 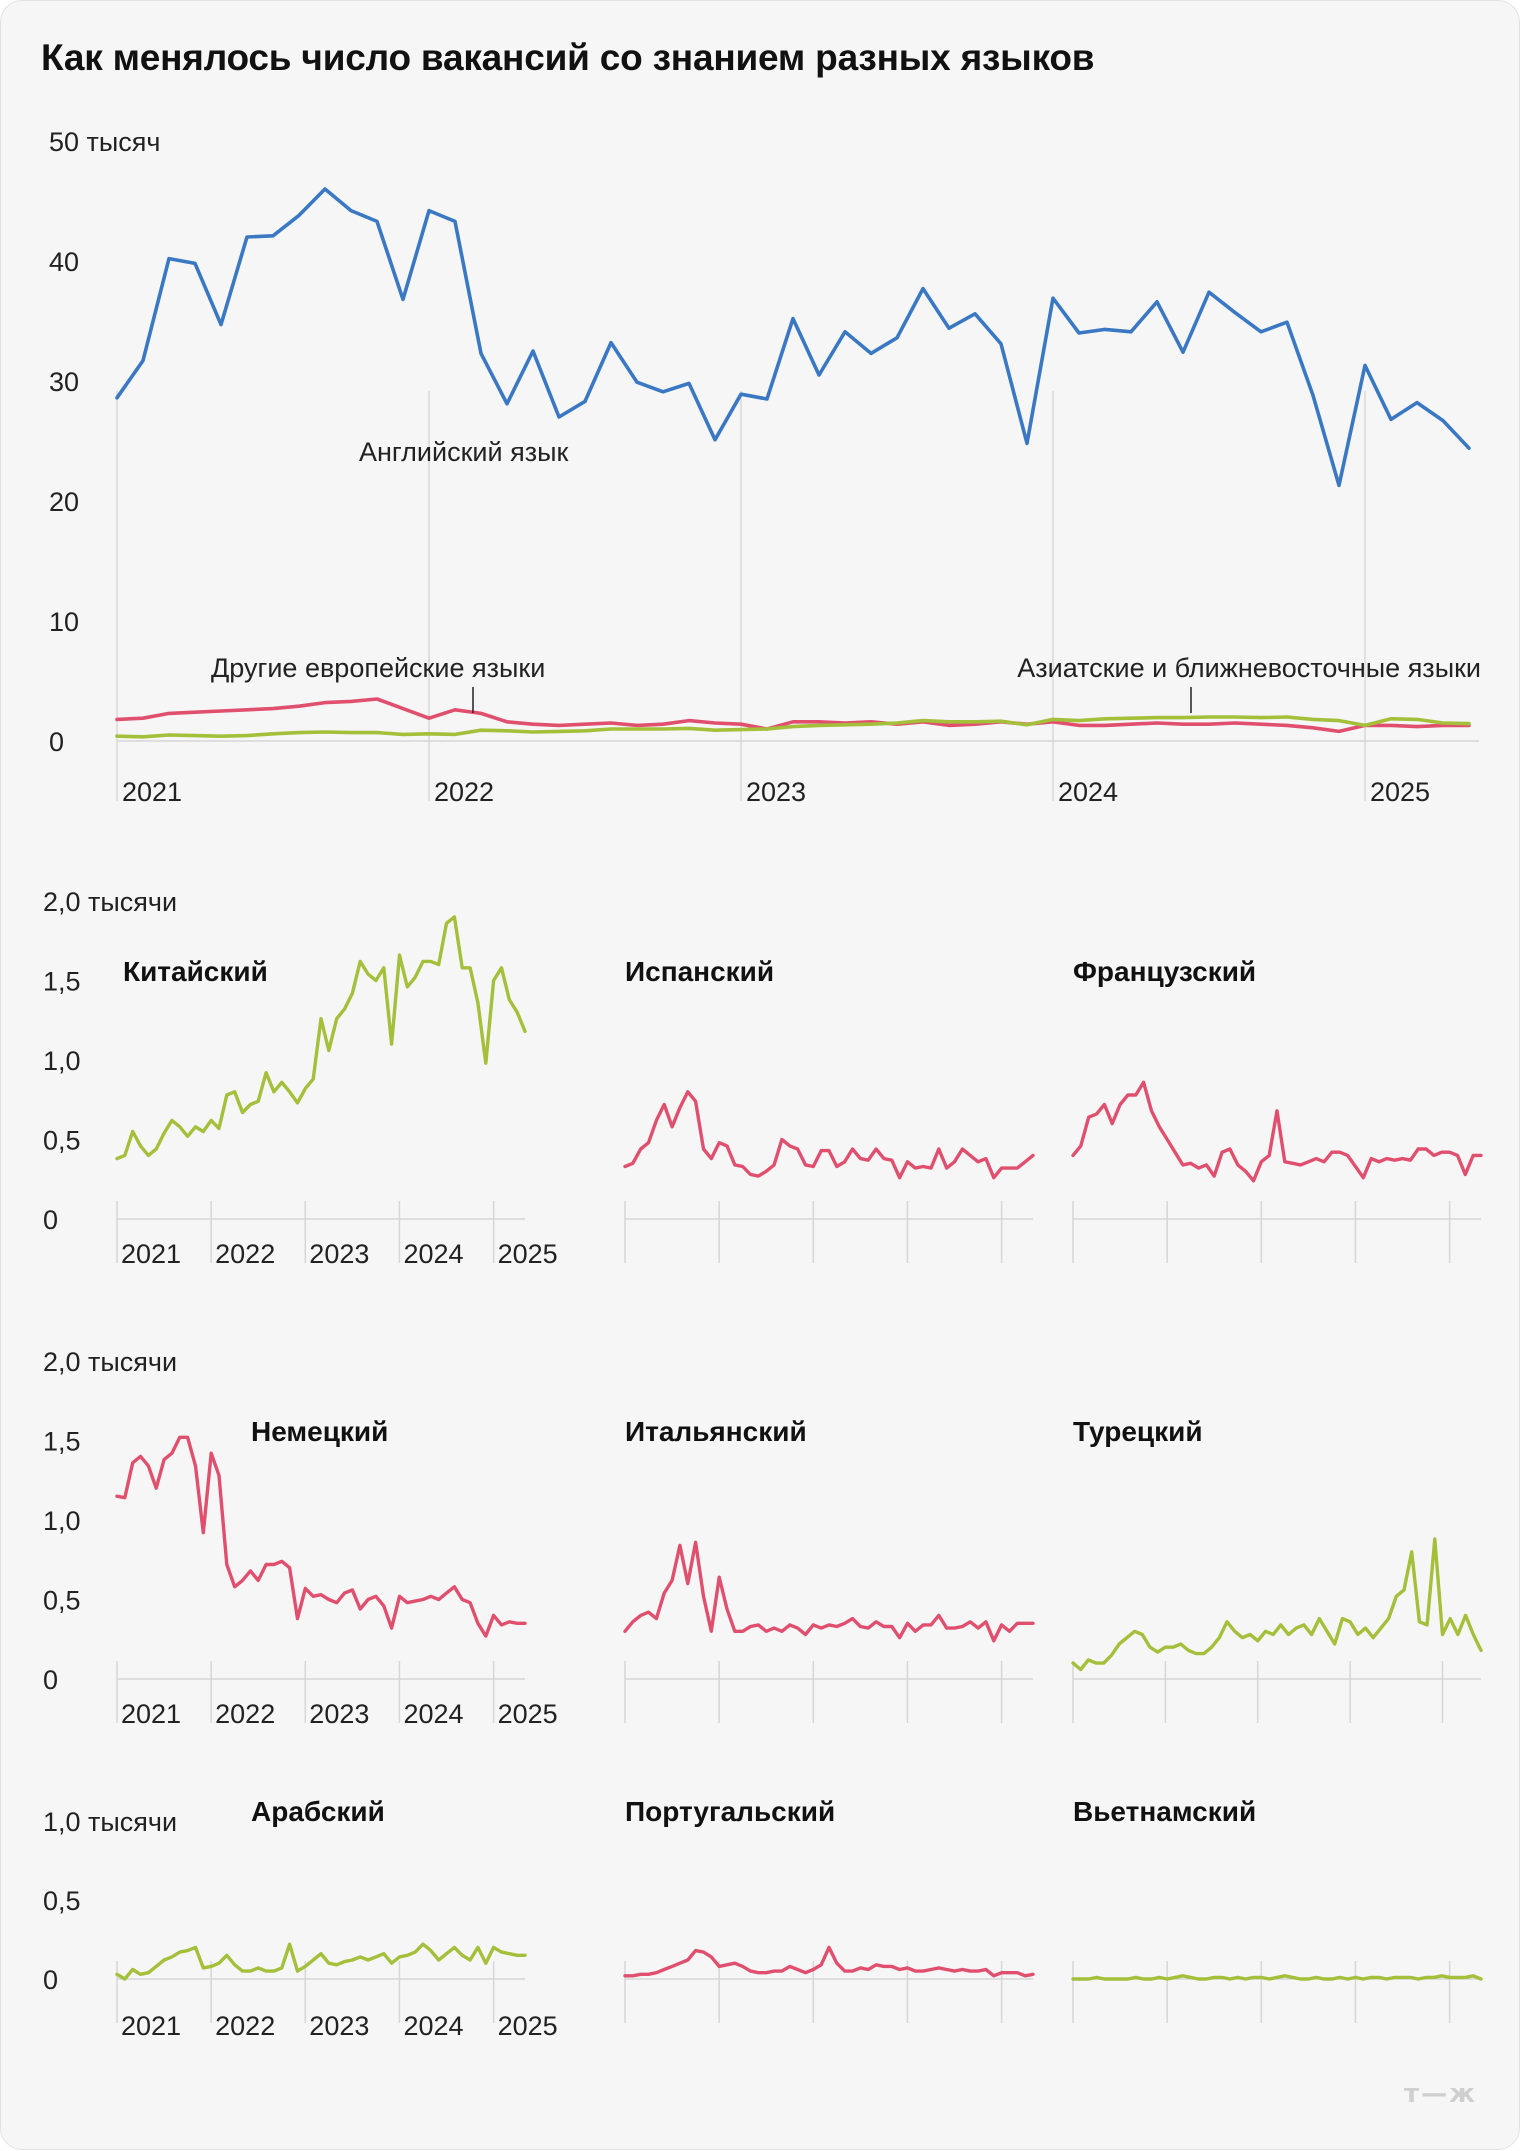 I want to click on row3-y-tick-label: 1,0 тысячи, so click(x=110, y=1822).